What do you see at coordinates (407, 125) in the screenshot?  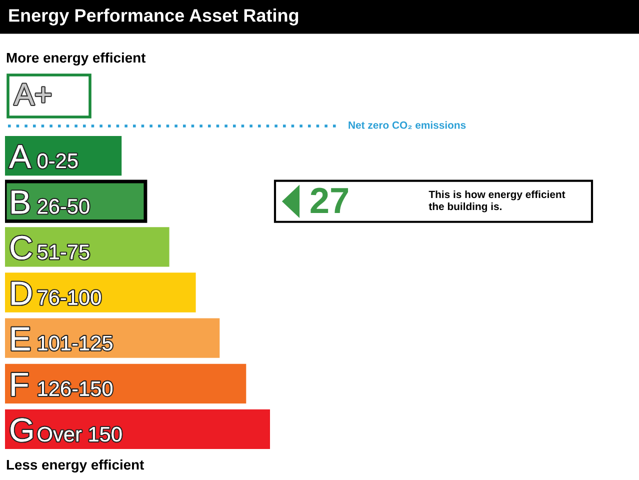 I see `text: Net zero CO₂ emissions` at bounding box center [407, 125].